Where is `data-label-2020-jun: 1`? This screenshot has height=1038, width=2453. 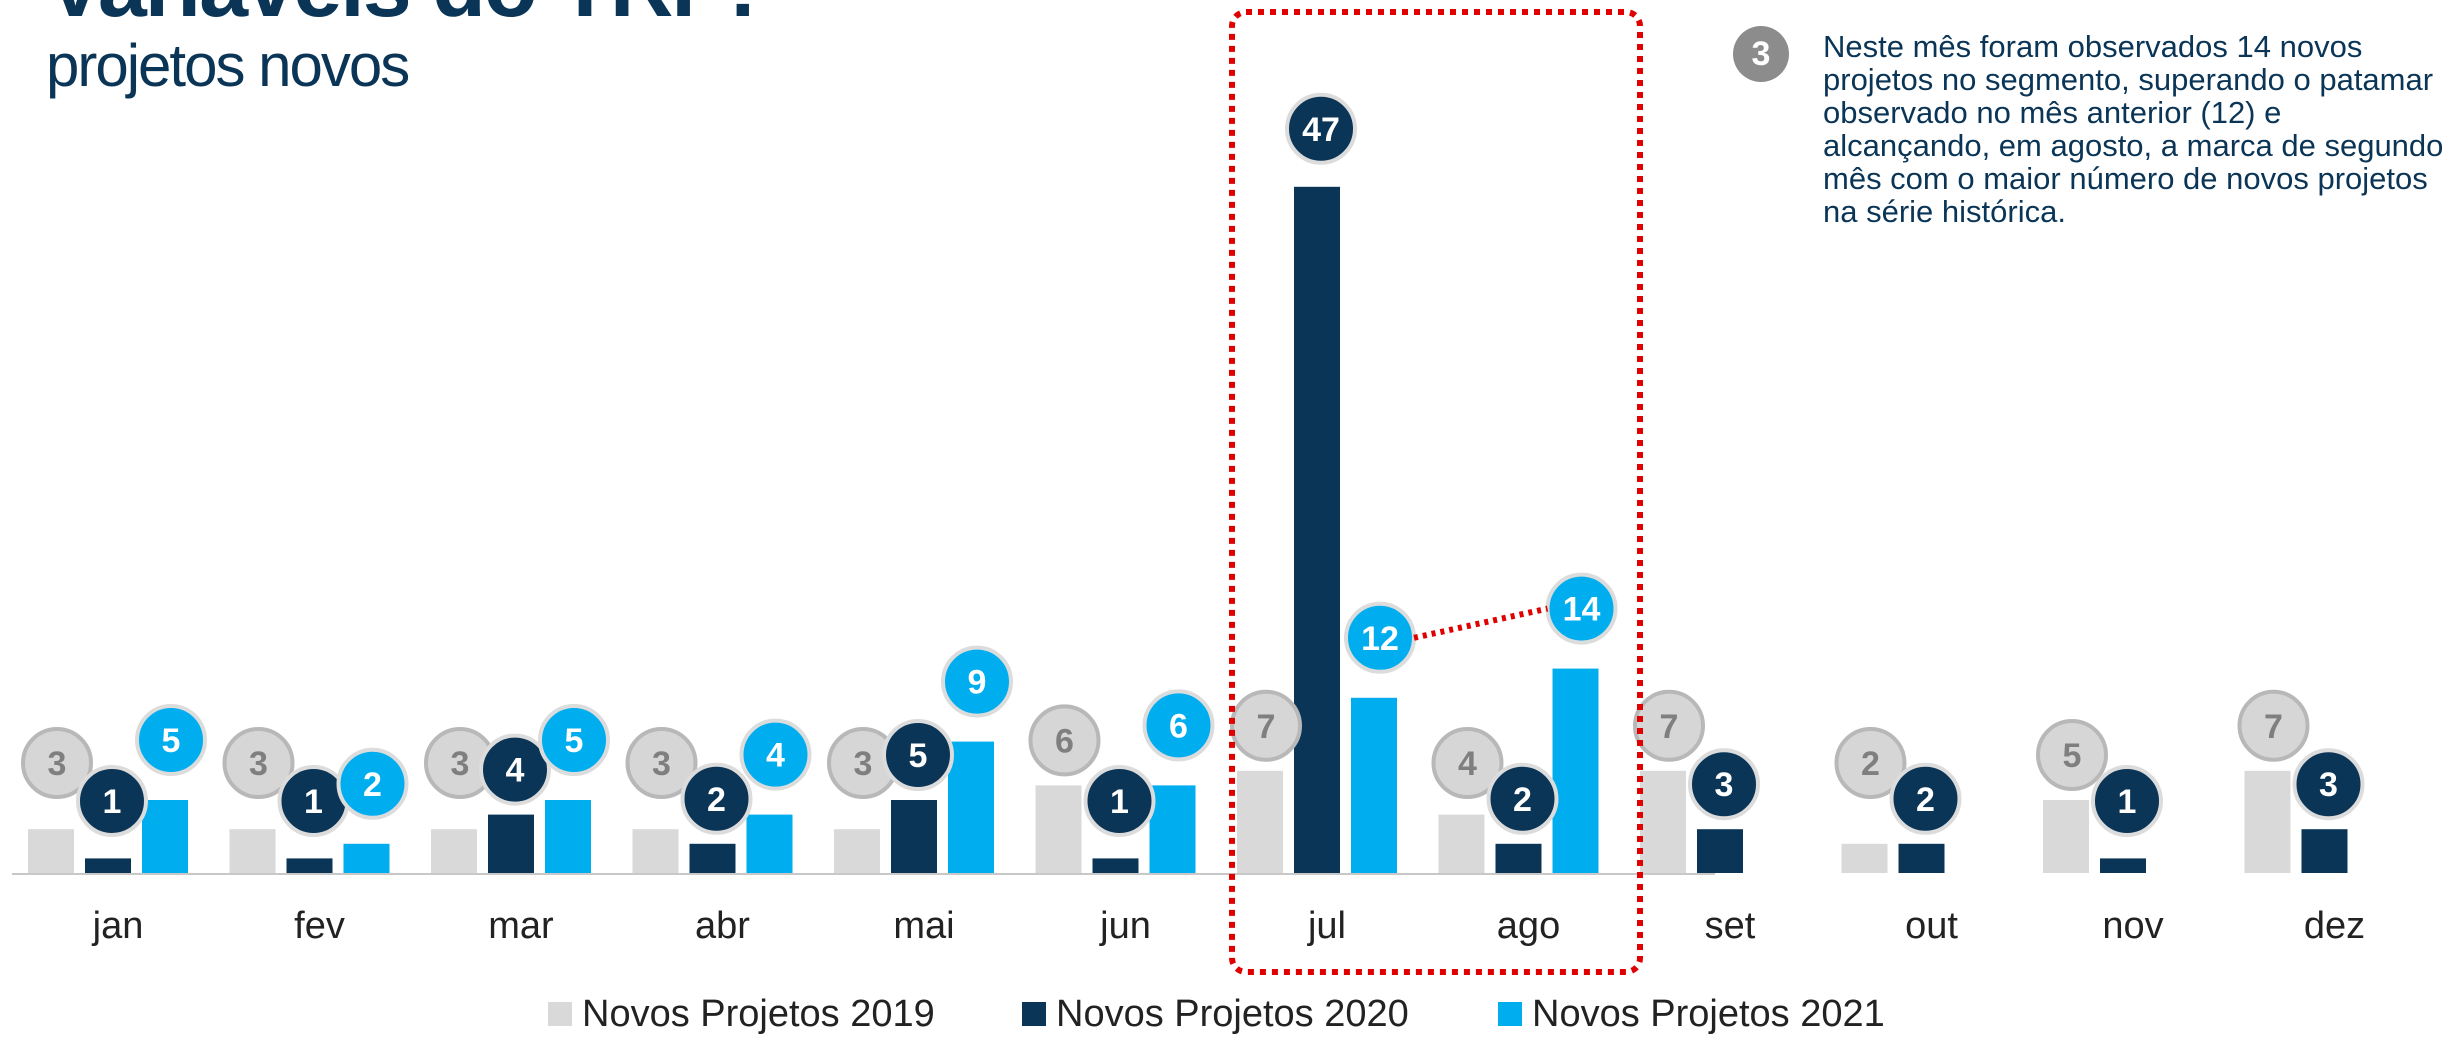 data-label-2020-jun: 1 is located at coordinates (1119, 802).